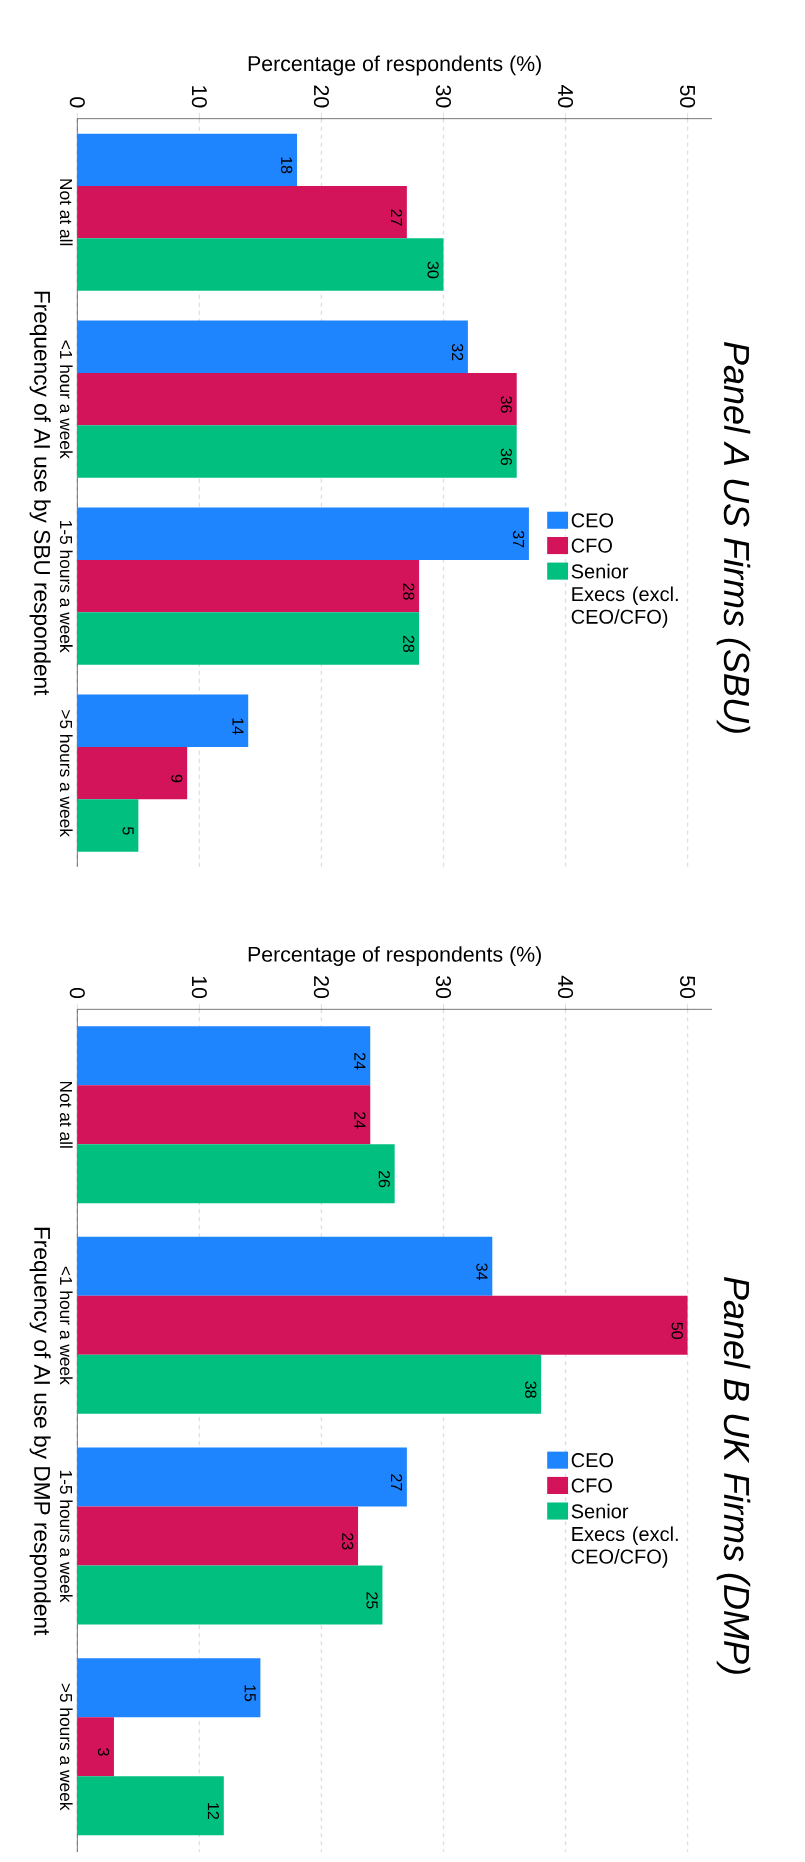 The width and height of the screenshot is (805, 1862). Describe the element at coordinates (128, 831) in the screenshot. I see `data-label: 5` at that location.